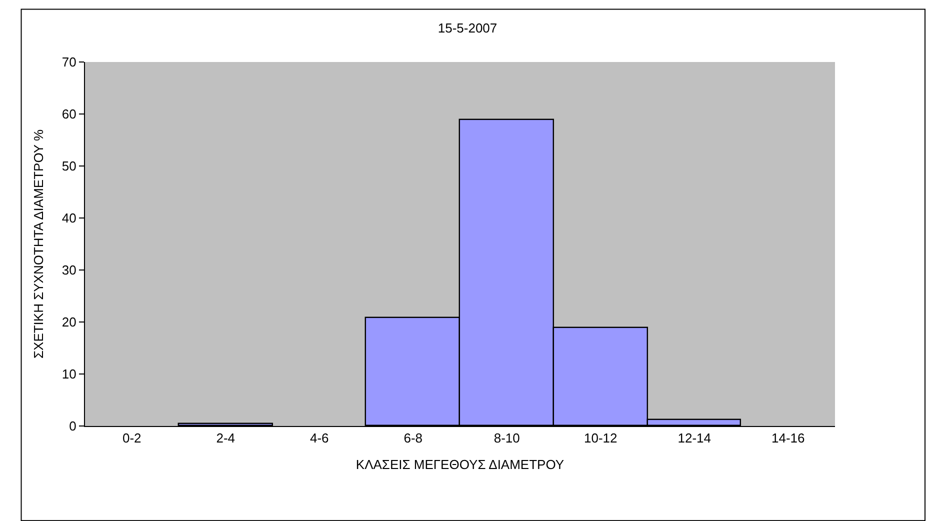  I want to click on y-axis-title: ΣΧΕΤΙΚΗ ΣΥΧΝΟΤΗΤΑ ΔΙΑΜΕΤΡΟΥ %, so click(38, 244).